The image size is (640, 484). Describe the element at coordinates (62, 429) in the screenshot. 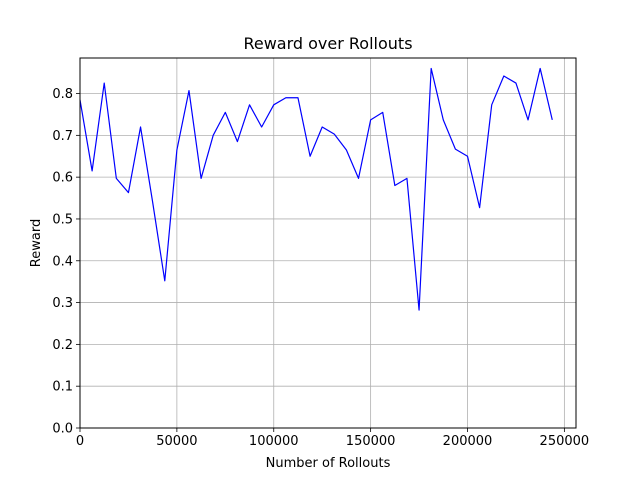

I see `y-tick-label: 0.0` at that location.